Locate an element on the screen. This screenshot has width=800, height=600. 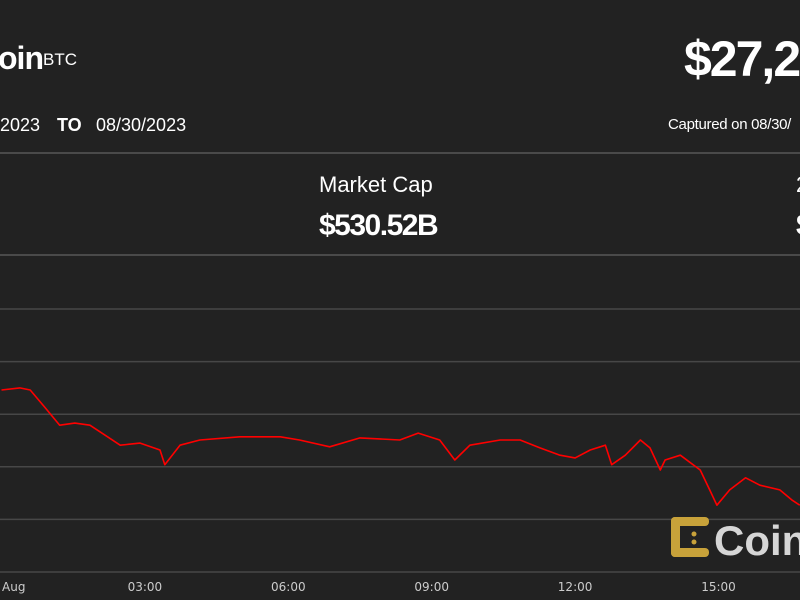
x-tick-label: 09:00 is located at coordinates (431, 587).